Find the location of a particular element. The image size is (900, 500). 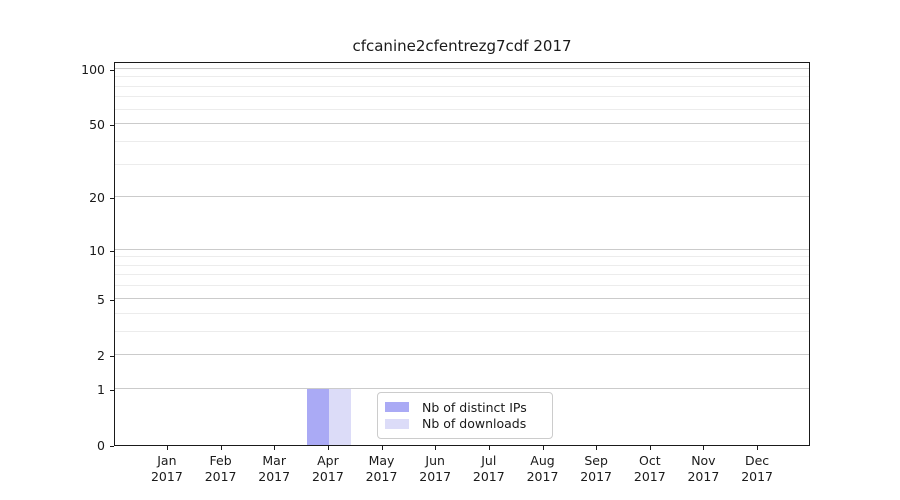

x-tick-label: Dec 2017 is located at coordinates (757, 469).